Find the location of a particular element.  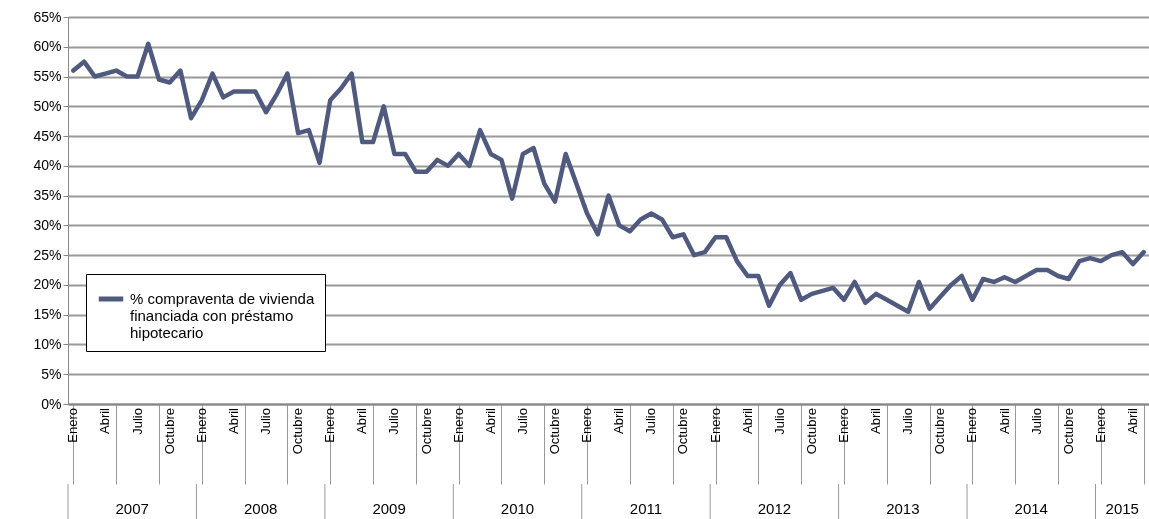

text: 2009 is located at coordinates (389, 508).